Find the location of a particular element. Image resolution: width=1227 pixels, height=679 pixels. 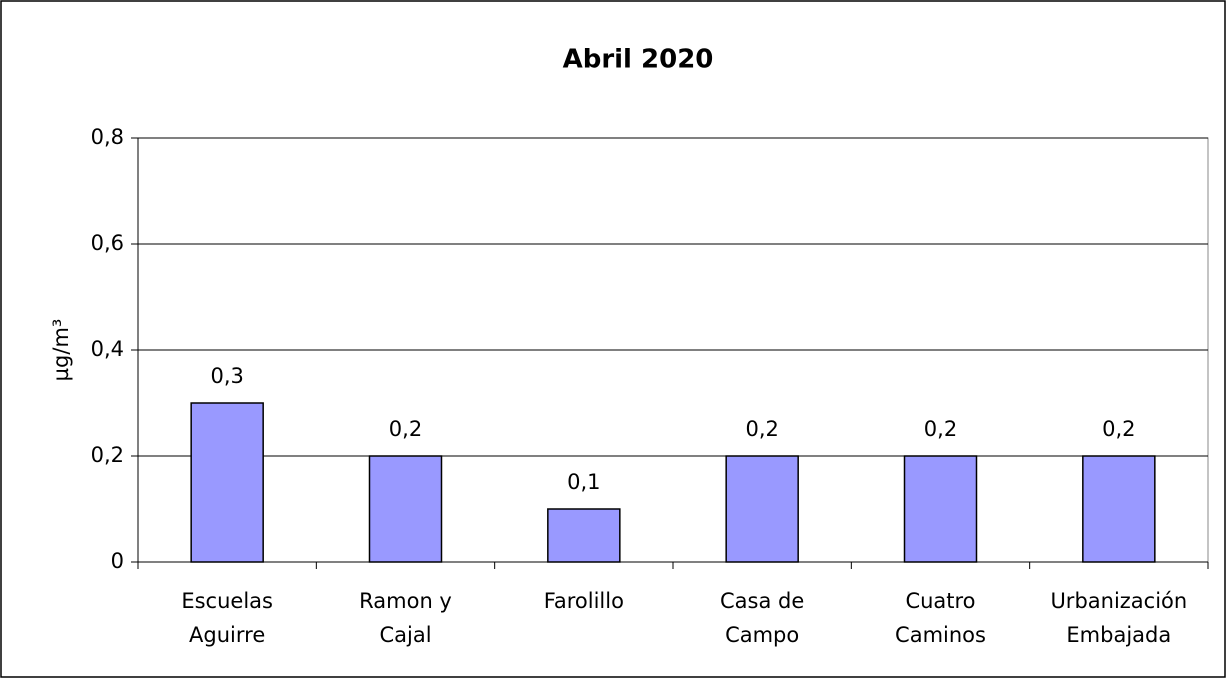

y-tick-label: 0,4 is located at coordinates (107, 349).